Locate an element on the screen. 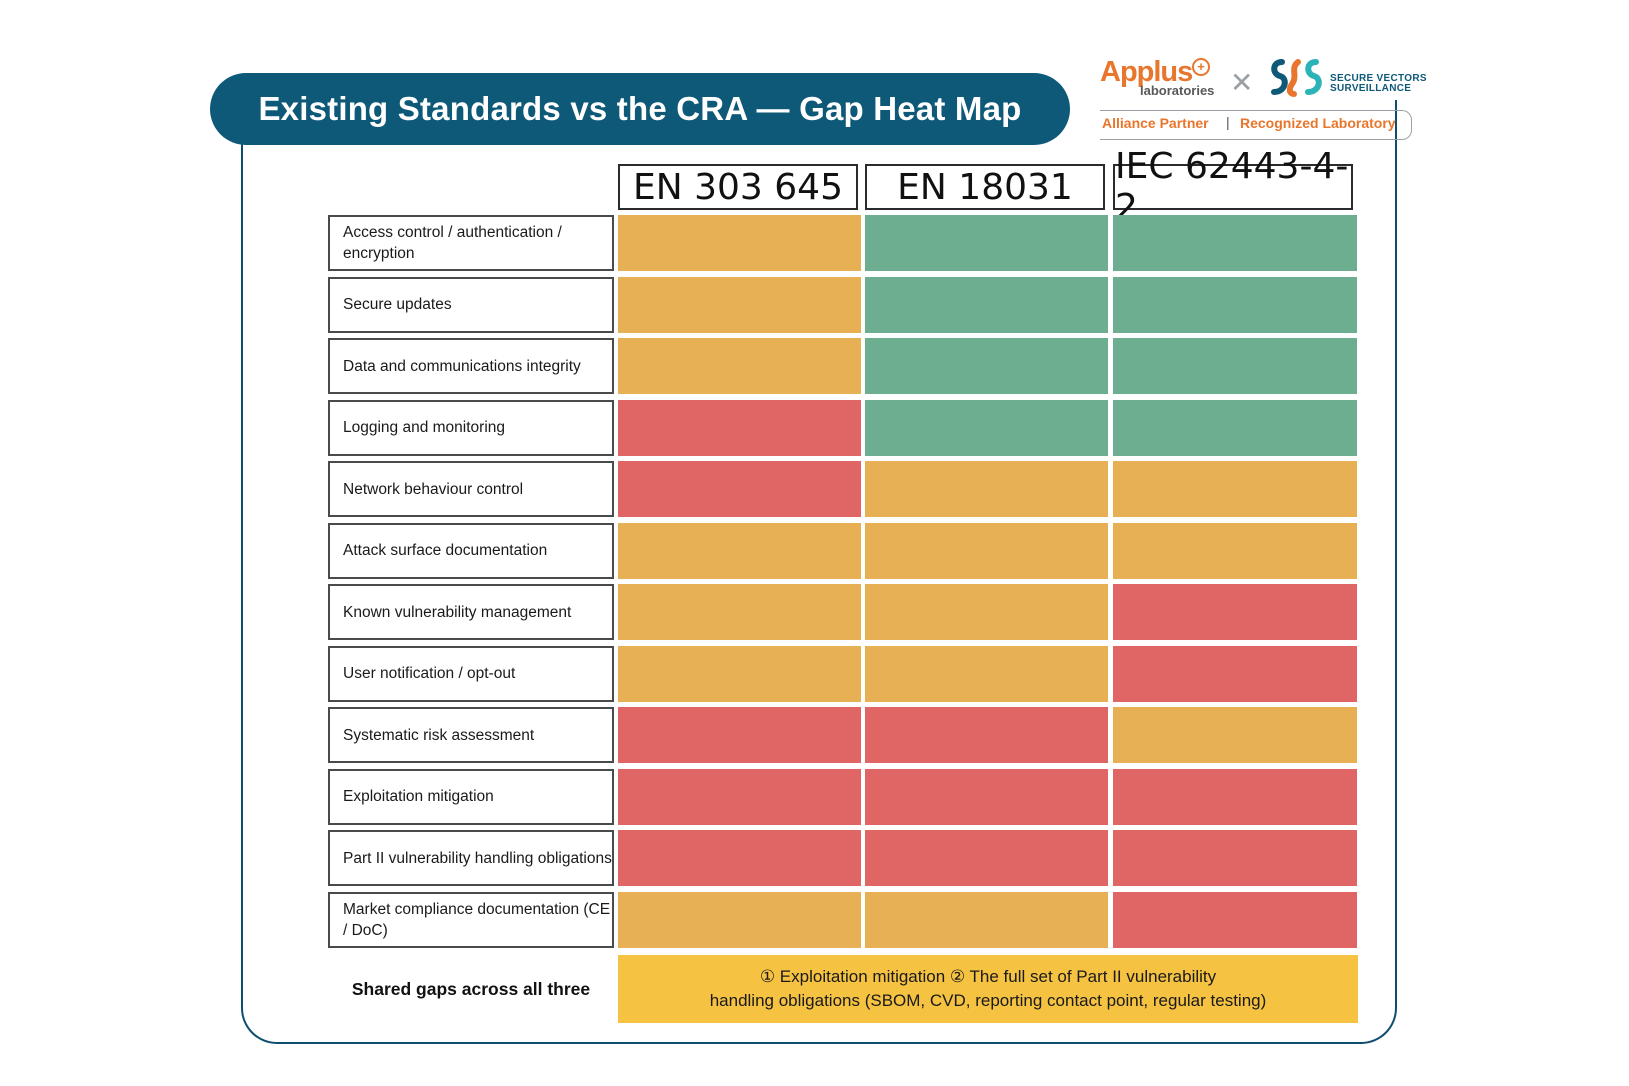  heatmap-cell-r10-c0 is located at coordinates (739, 858).